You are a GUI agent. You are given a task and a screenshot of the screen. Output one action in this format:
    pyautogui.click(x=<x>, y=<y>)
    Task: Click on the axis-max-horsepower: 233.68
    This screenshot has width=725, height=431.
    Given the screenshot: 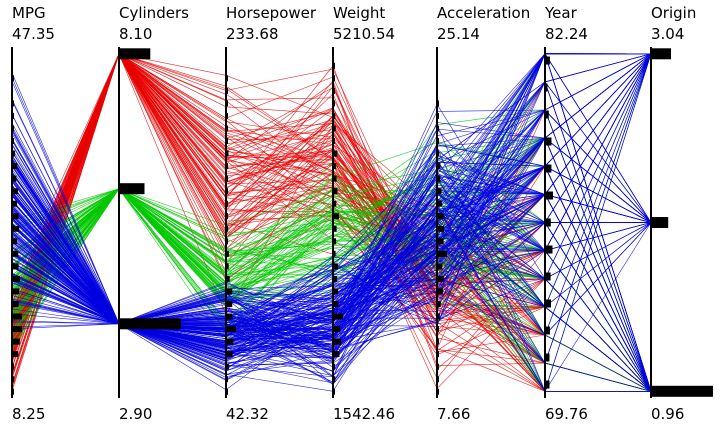 What is the action you would take?
    pyautogui.click(x=252, y=34)
    